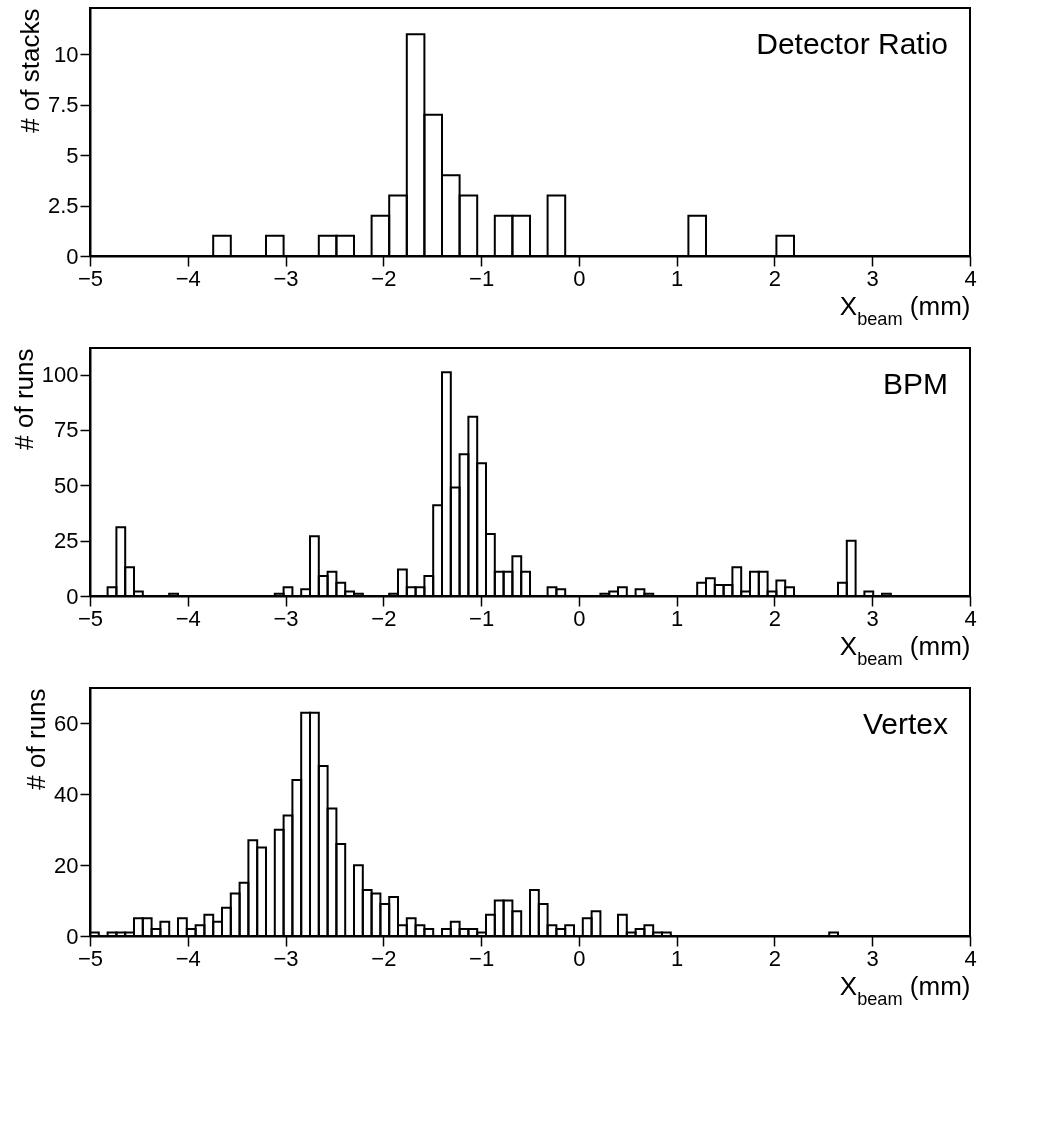 This screenshot has height=1121, width=1040. Describe the element at coordinates (63, 206) in the screenshot. I see `y-tick-label: 2.5` at that location.